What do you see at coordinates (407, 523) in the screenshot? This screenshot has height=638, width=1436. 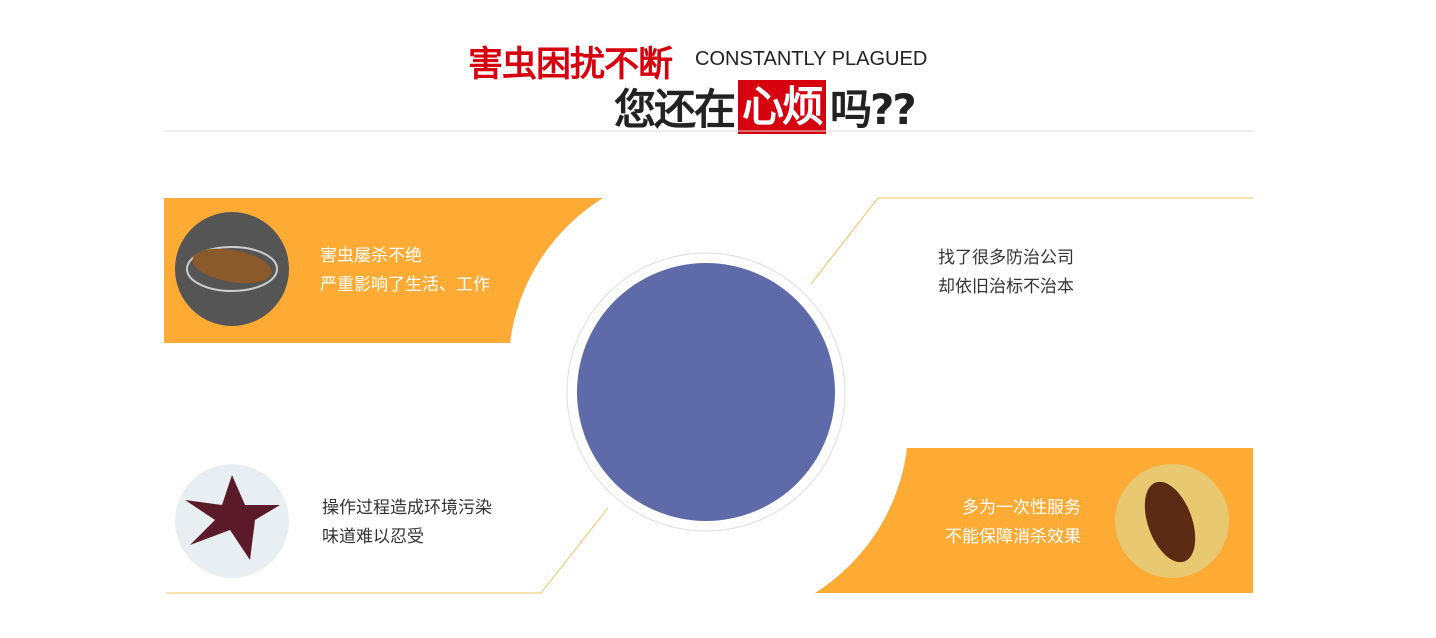 I see `problem-3: 操作过程造成环境污染 味道难以忍受` at bounding box center [407, 523].